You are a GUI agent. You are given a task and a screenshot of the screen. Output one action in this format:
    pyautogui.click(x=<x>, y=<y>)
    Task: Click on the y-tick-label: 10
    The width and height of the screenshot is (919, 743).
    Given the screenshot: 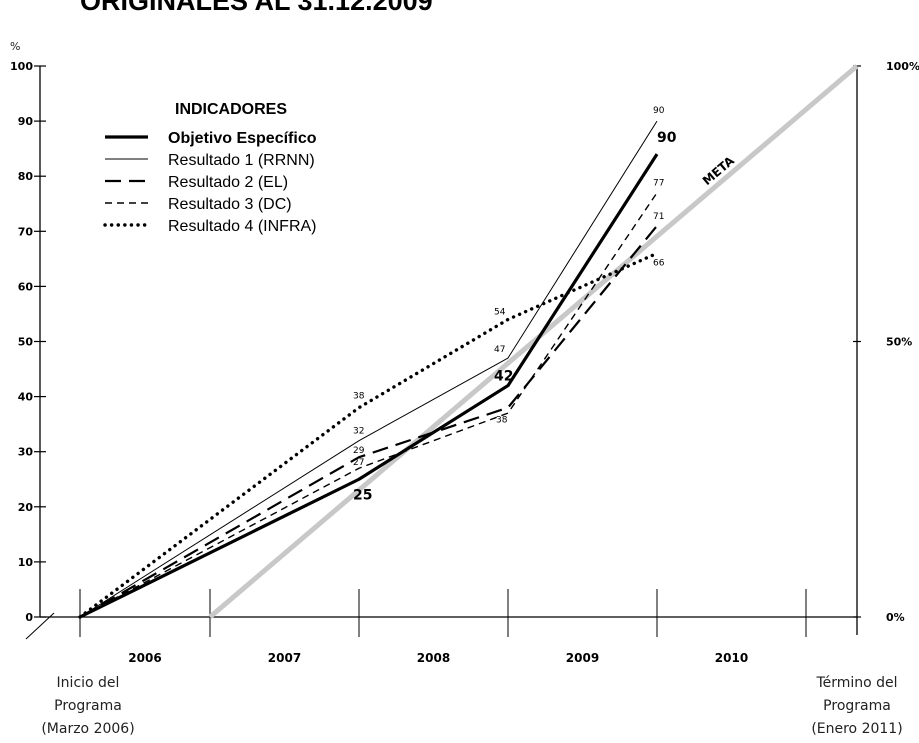 What is the action you would take?
    pyautogui.click(x=26, y=562)
    